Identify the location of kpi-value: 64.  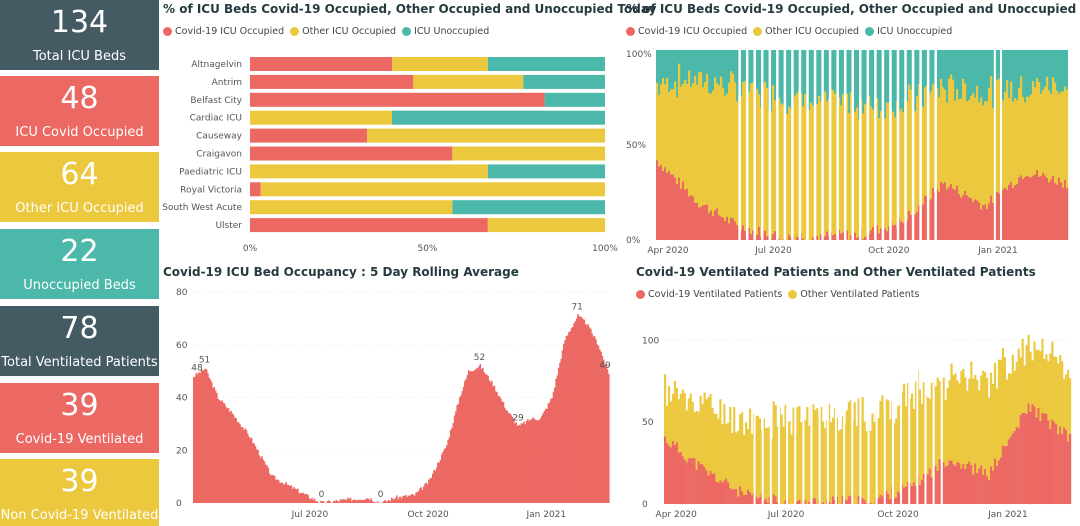
(79, 174).